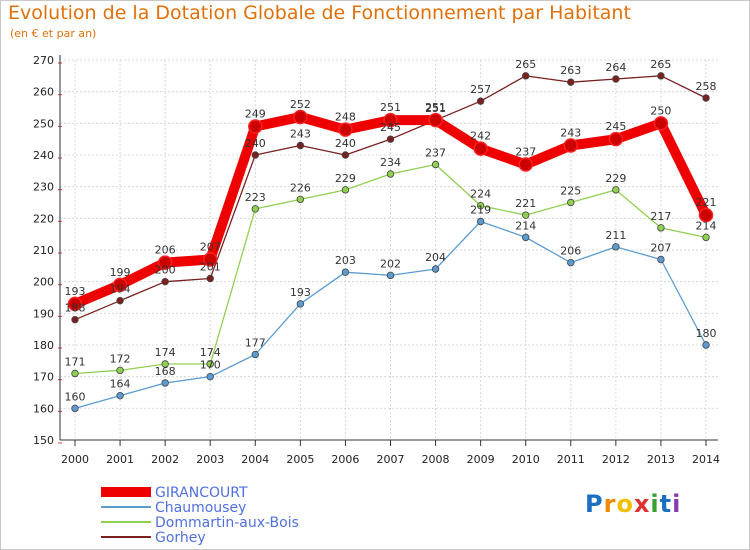  I want to click on data-label: 199, so click(120, 272).